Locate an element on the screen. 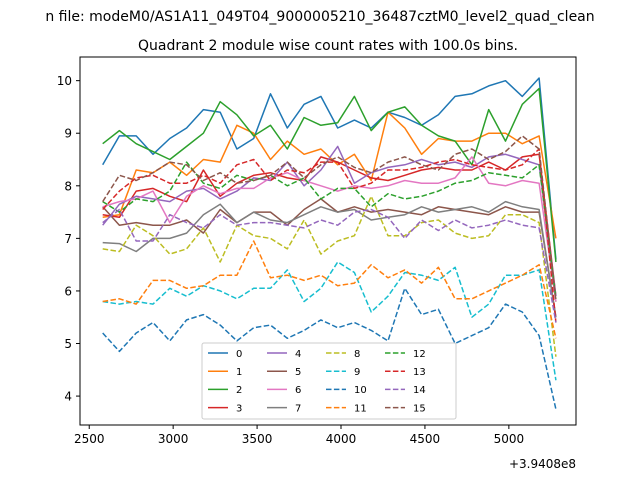  legend-label-10: 10 is located at coordinates (360, 390).